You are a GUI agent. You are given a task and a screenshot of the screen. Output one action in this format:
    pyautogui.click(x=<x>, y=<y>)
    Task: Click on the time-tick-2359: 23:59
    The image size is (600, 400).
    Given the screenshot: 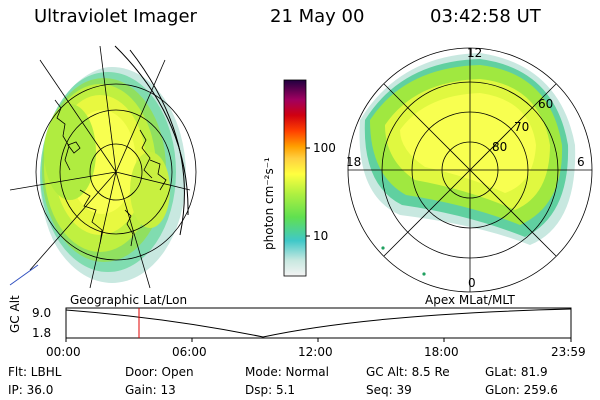 What is the action you would take?
    pyautogui.click(x=568, y=352)
    